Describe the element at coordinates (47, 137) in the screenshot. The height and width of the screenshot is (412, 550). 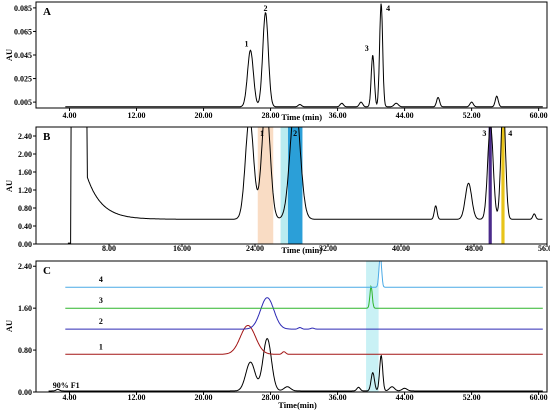
I see `panel-label: B` at that location.